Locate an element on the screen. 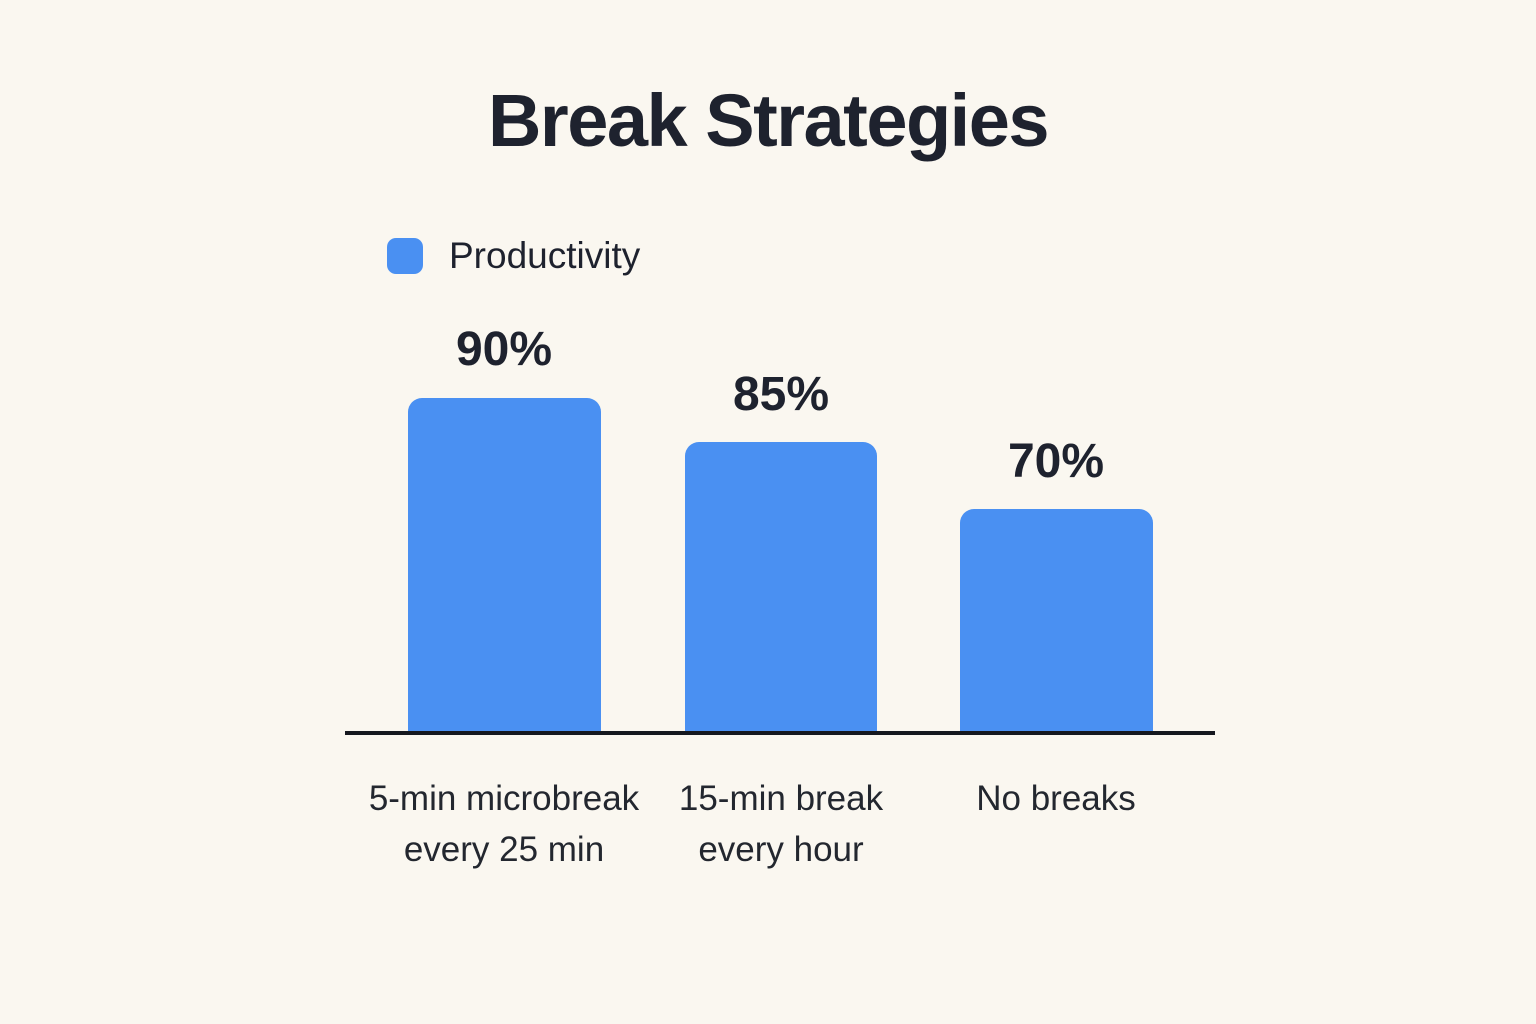 Image resolution: width=1536 pixels, height=1024 pixels. bar-productivity-5min-microbreak is located at coordinates (504, 565).